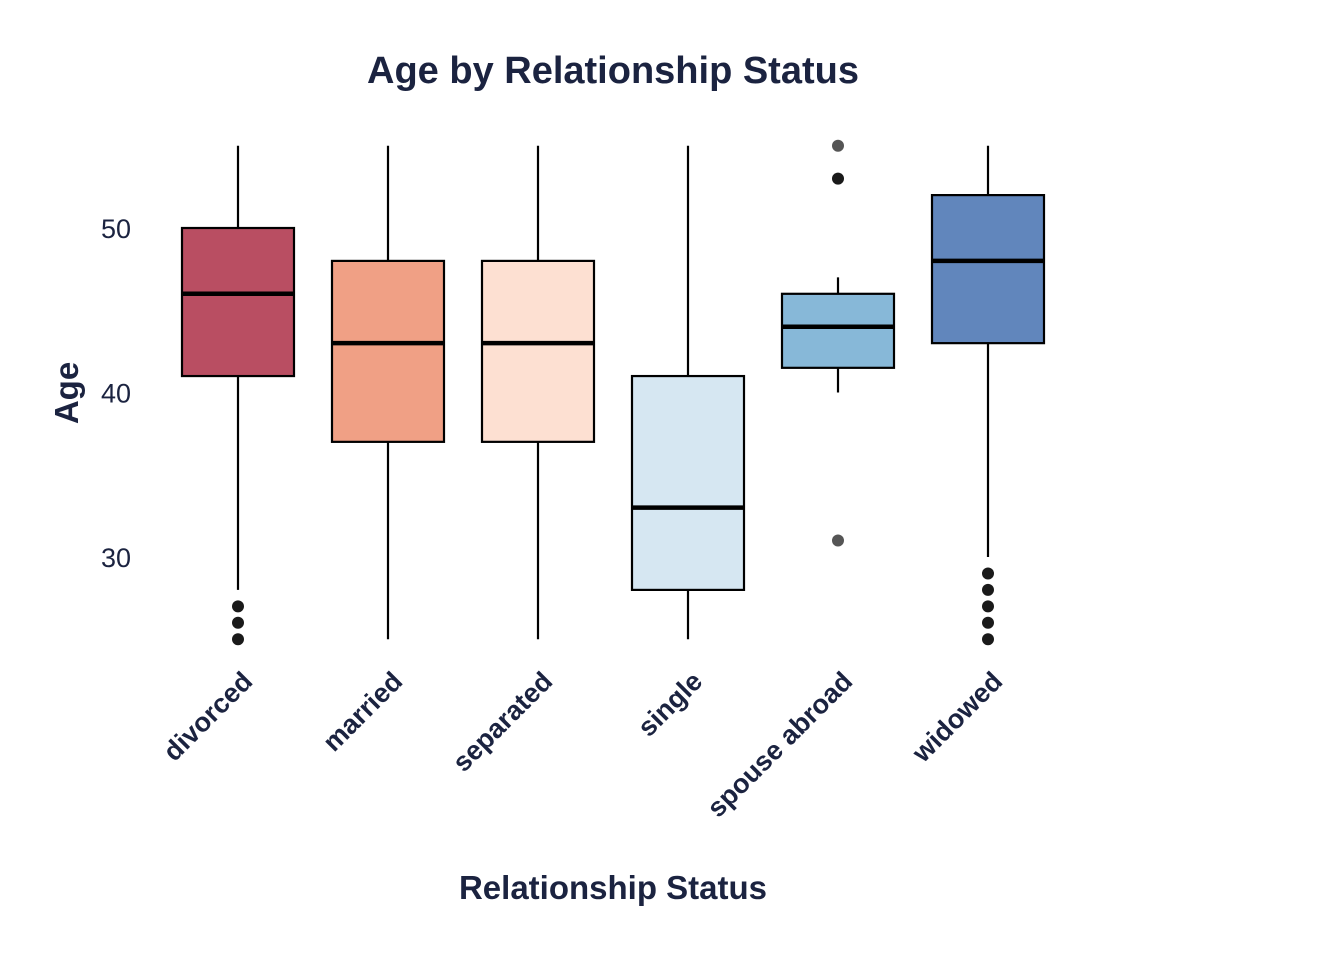  Describe the element at coordinates (207, 716) in the screenshot. I see `x-tick-label: divorced` at that location.